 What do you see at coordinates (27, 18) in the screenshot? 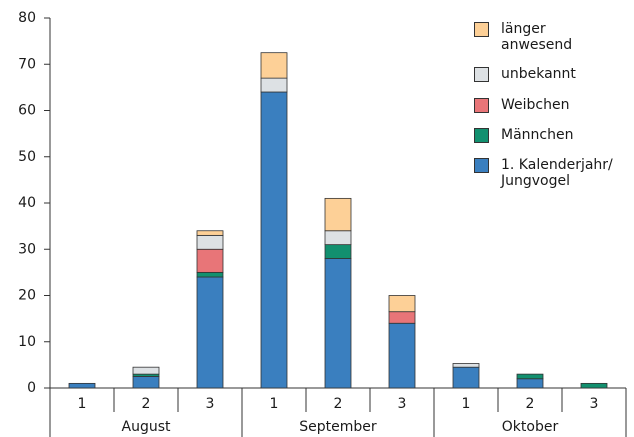
I see `y-tick-label: 80` at bounding box center [27, 18].